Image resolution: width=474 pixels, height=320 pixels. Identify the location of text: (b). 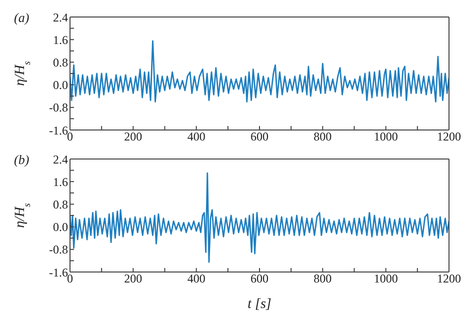
(22, 160).